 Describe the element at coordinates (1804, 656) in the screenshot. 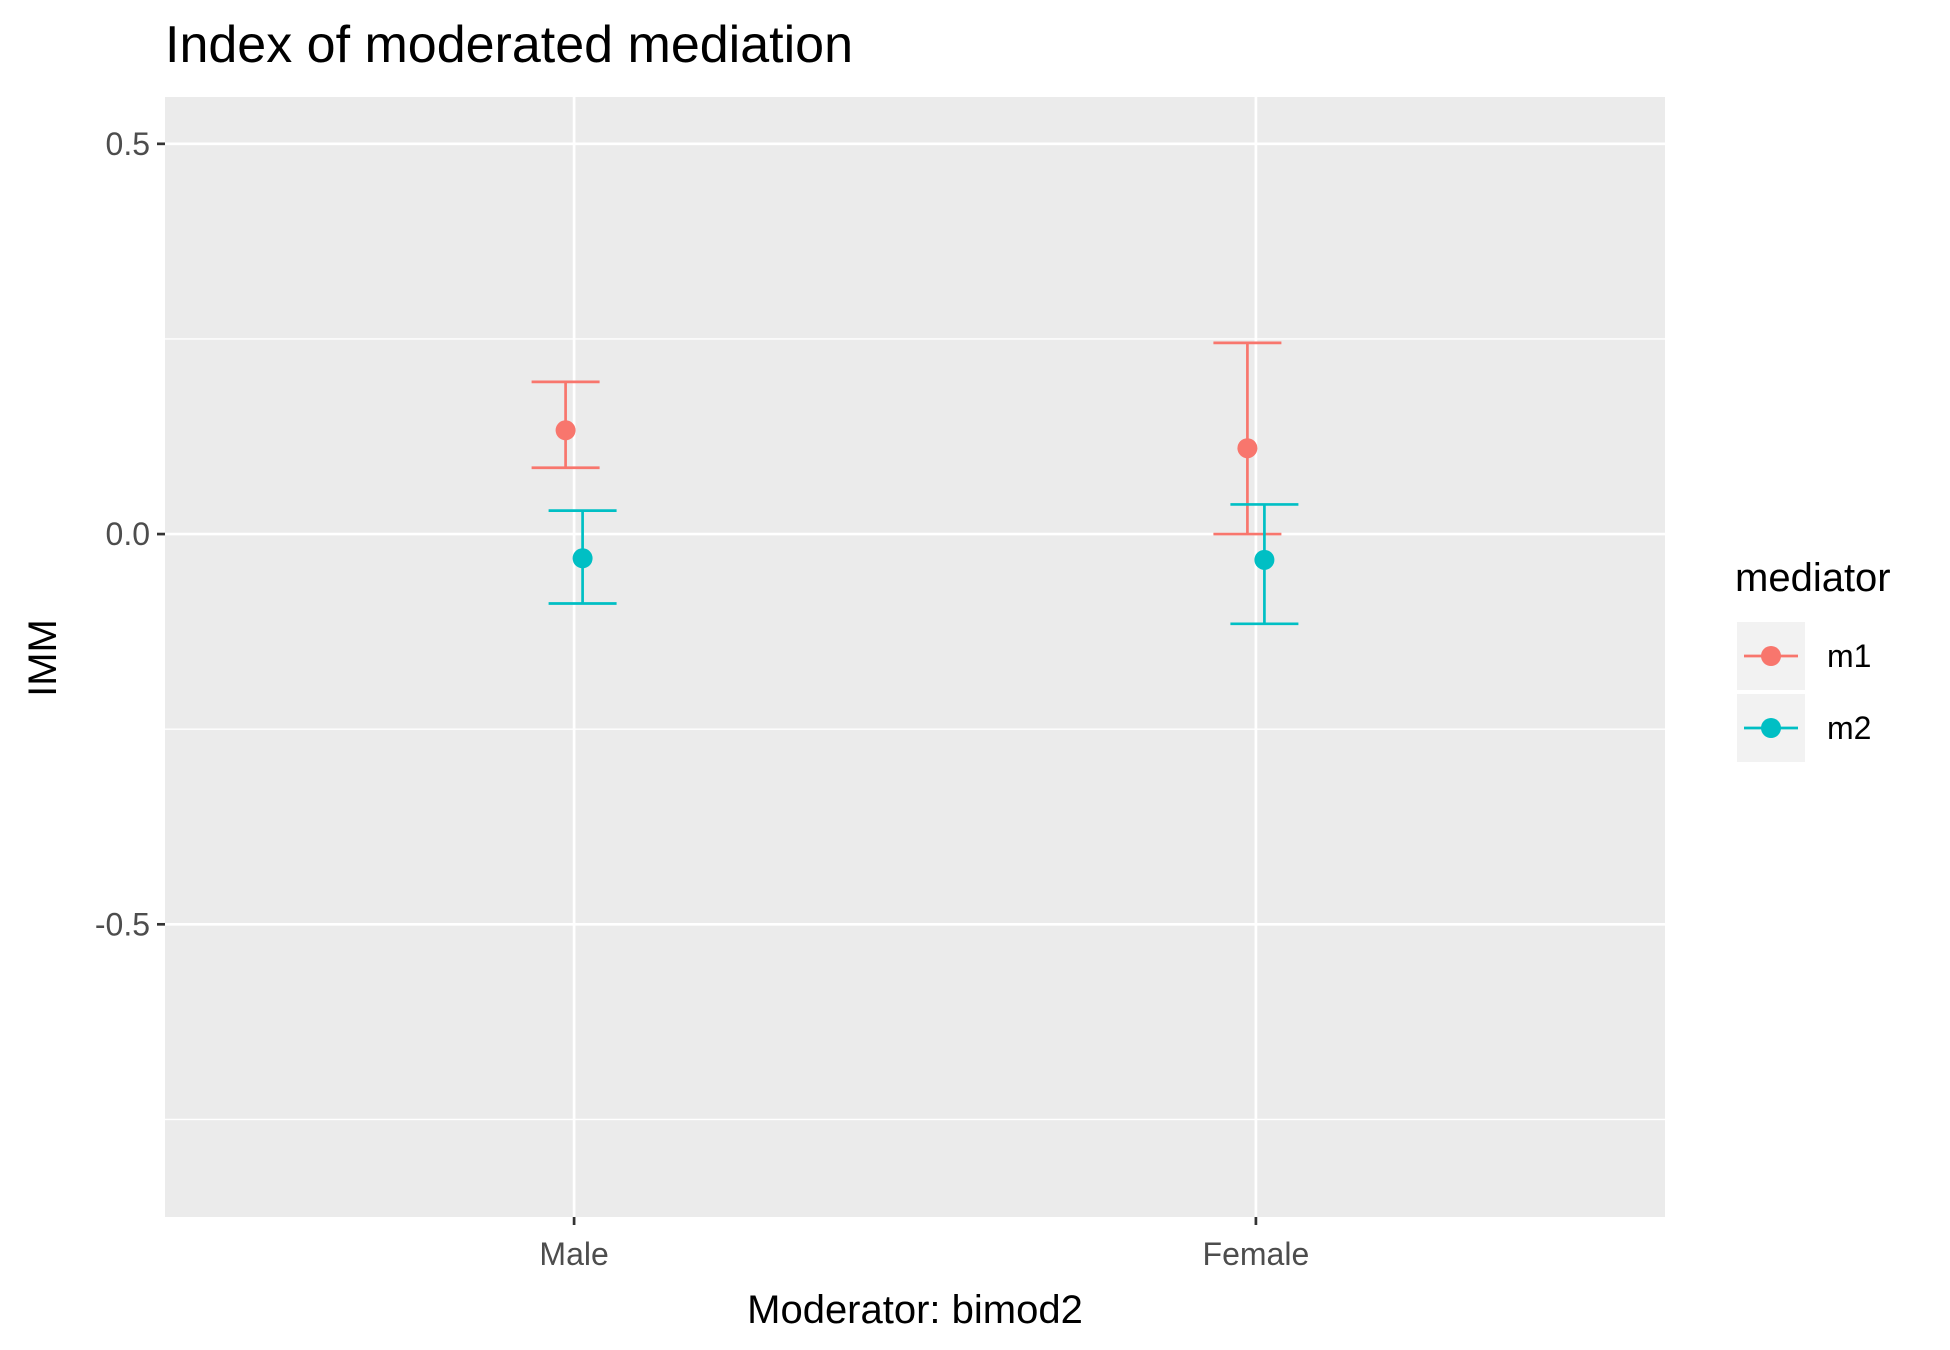

I see `legend-item-m1: m1` at that location.